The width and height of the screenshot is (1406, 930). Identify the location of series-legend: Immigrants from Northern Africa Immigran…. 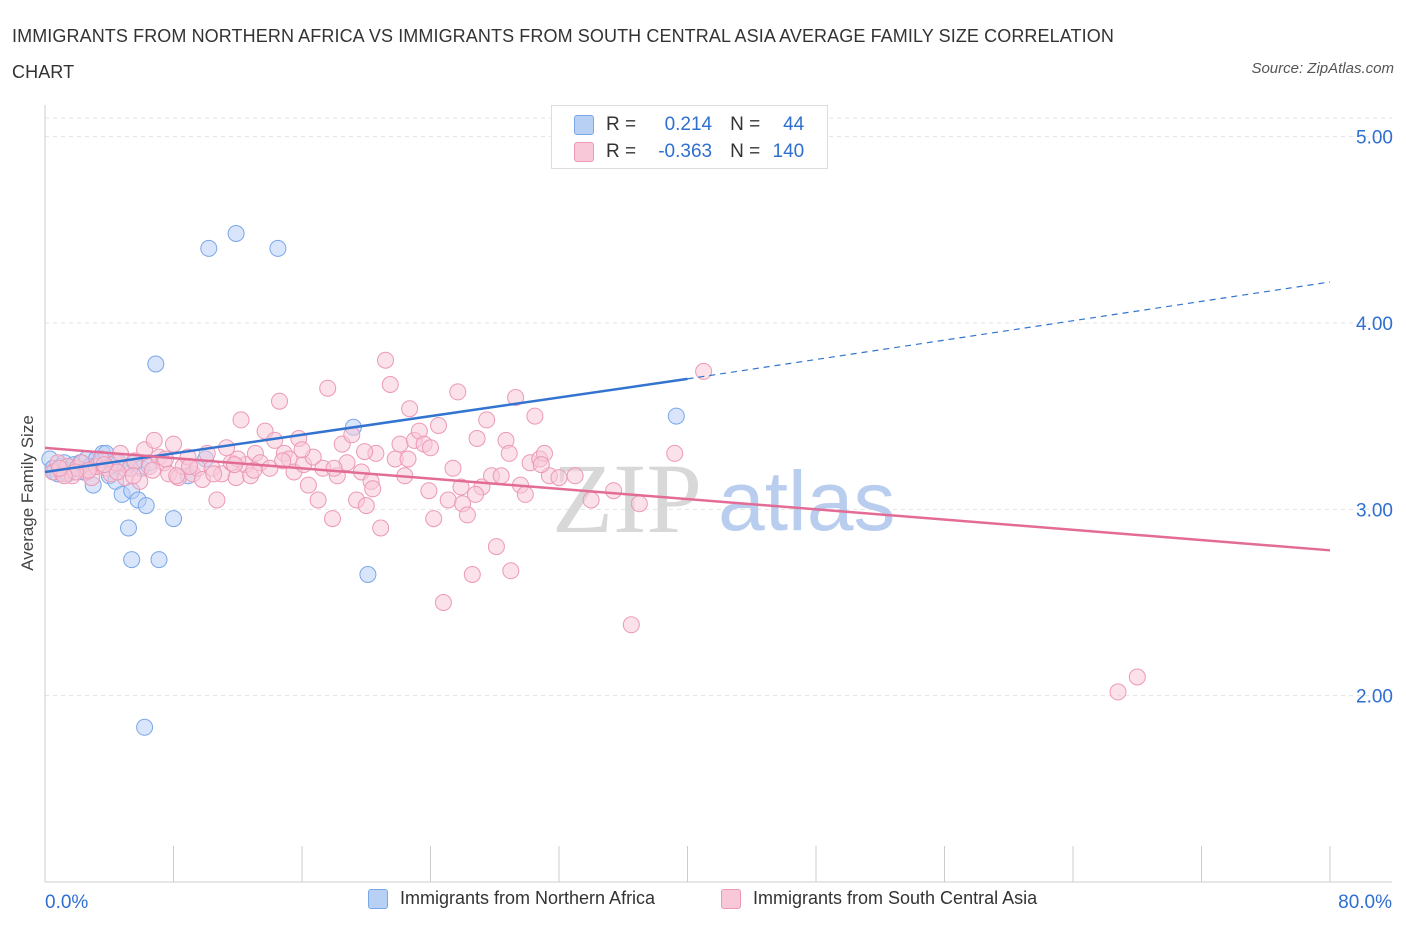
(703, 902).